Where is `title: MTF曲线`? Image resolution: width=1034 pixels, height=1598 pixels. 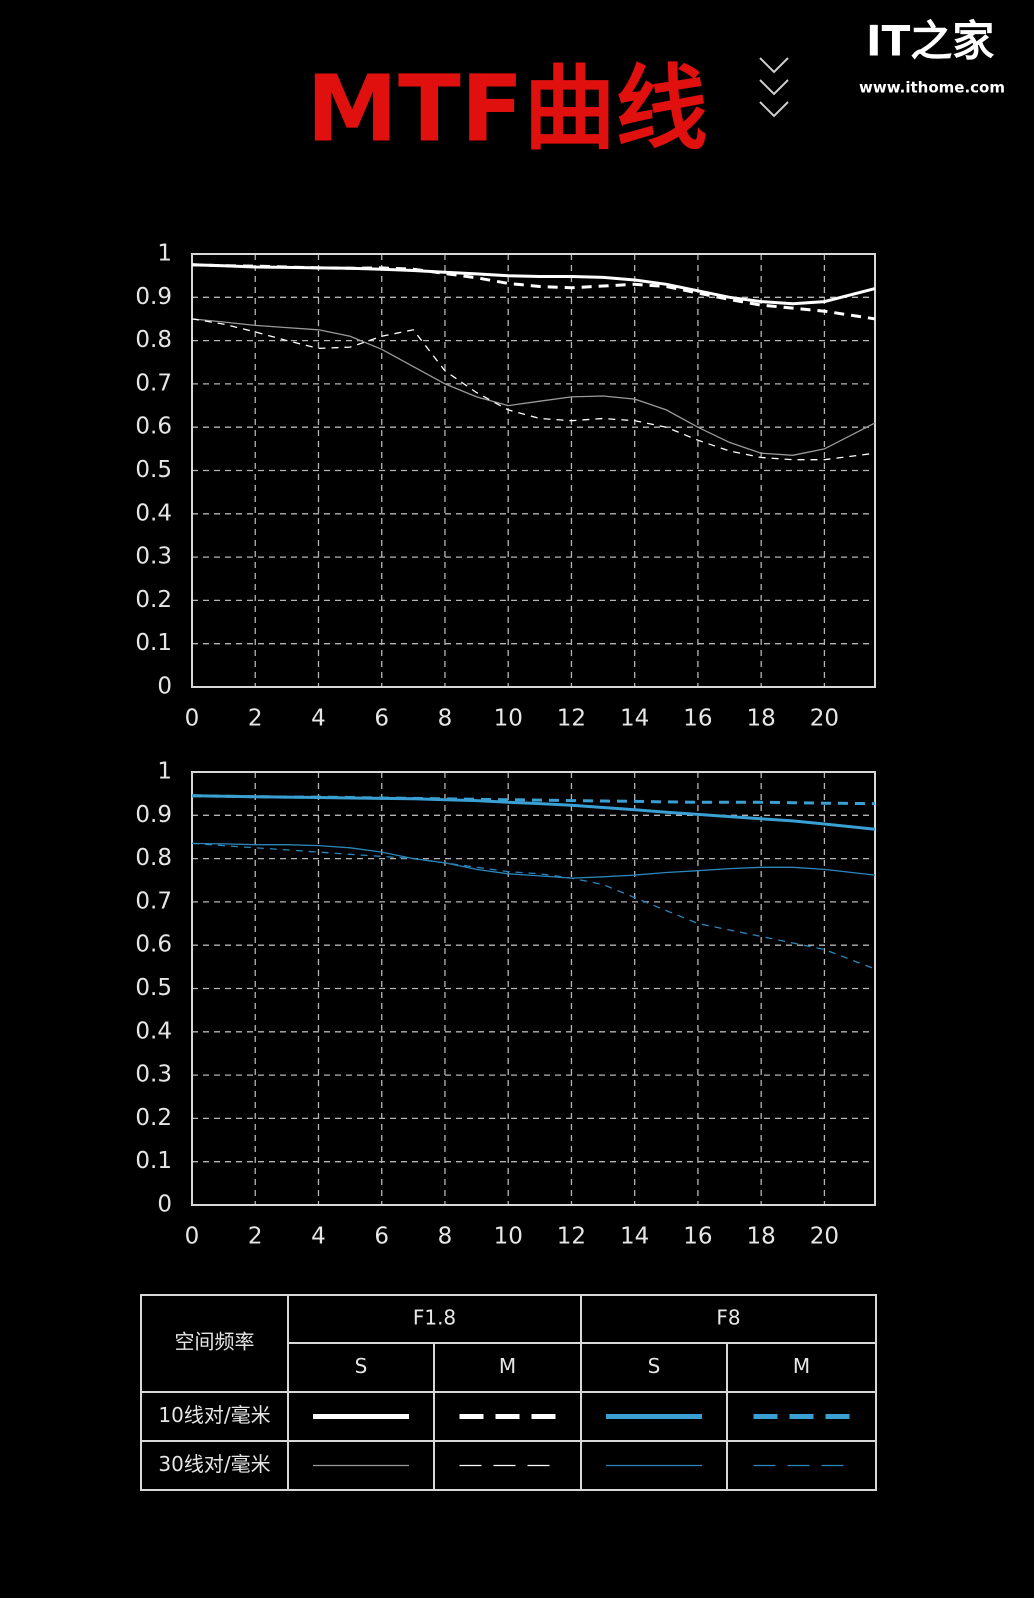
title: MTF曲线 is located at coordinates (506, 108).